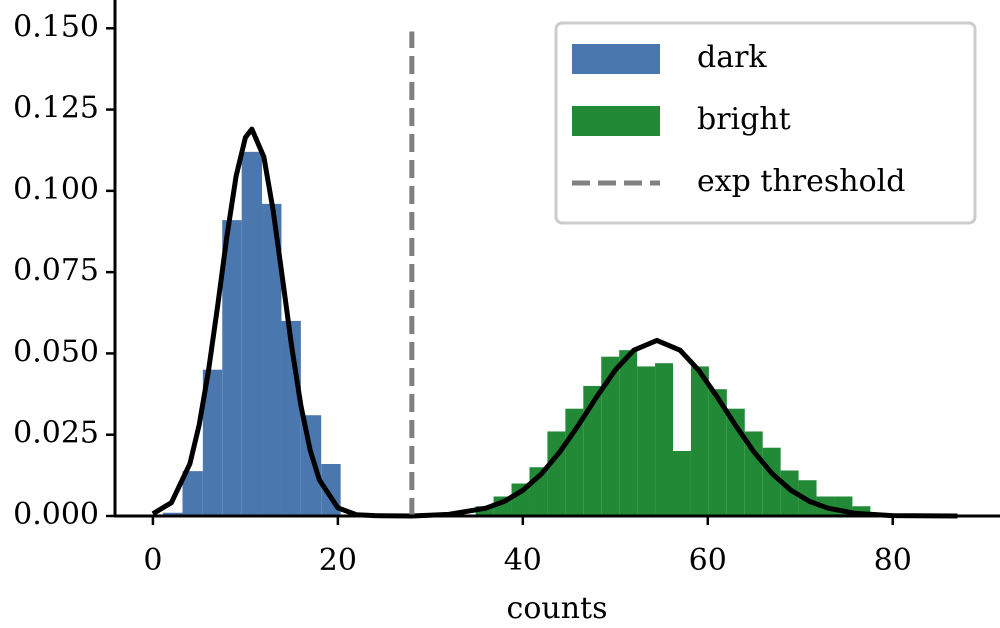 This screenshot has height=628, width=1000. I want to click on y-tick-label: 0.075, so click(56, 270).